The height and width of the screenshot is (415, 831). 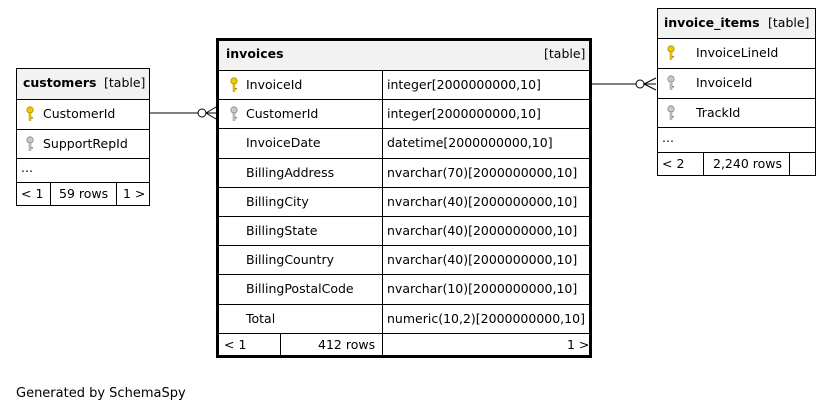 I want to click on row-count: 2,240 rows, so click(x=748, y=163).